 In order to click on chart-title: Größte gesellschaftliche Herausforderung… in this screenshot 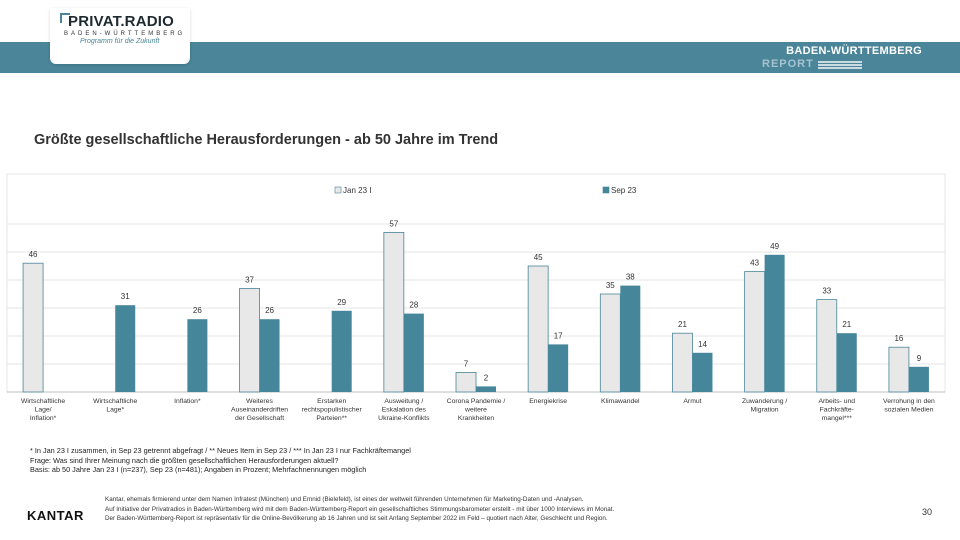, I will do `click(266, 140)`.